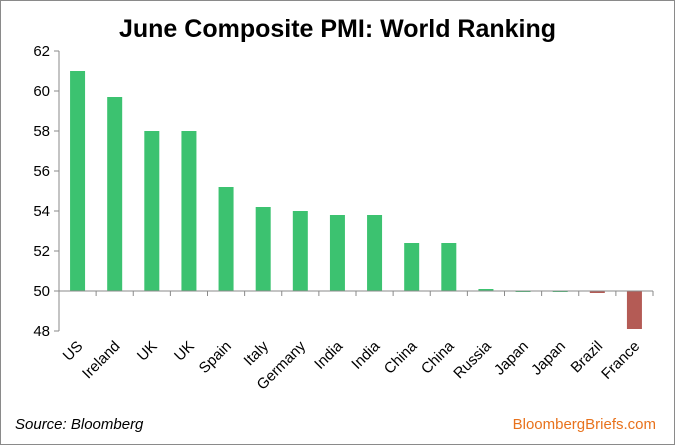  I want to click on x-category-label: Ireland, so click(101, 360).